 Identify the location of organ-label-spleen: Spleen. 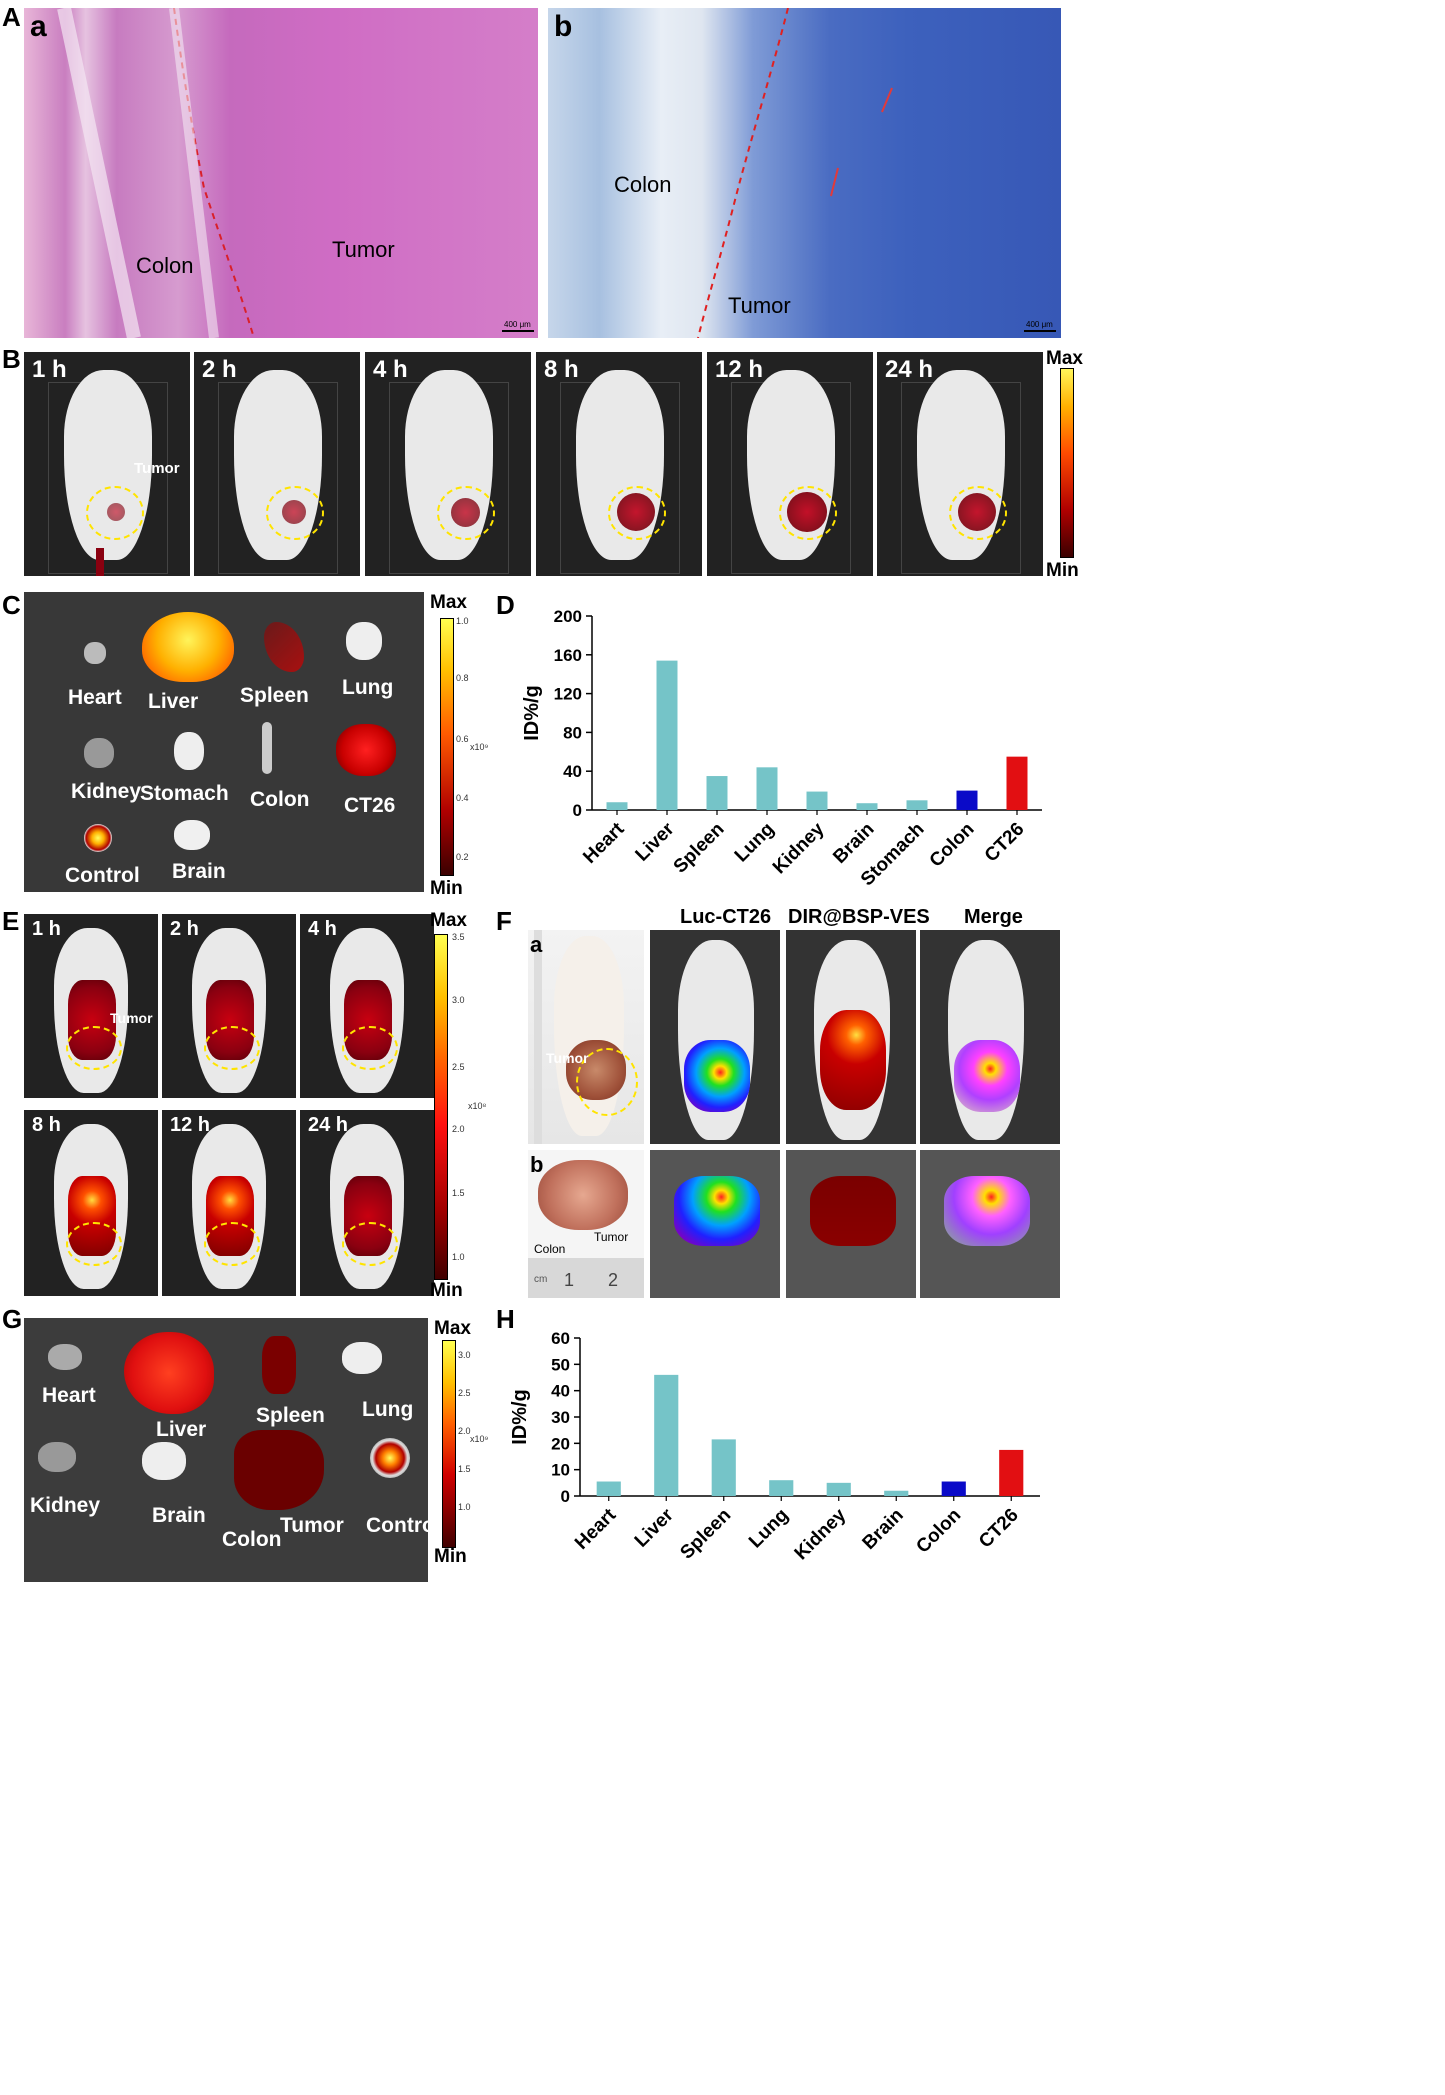
(290, 1415).